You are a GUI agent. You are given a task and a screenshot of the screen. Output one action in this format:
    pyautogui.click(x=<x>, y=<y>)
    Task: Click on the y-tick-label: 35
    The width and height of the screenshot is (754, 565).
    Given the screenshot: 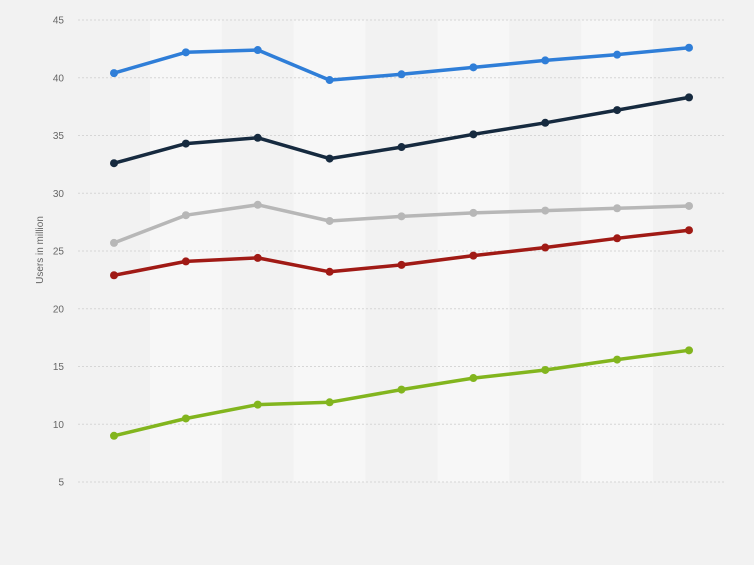 What is the action you would take?
    pyautogui.click(x=59, y=136)
    